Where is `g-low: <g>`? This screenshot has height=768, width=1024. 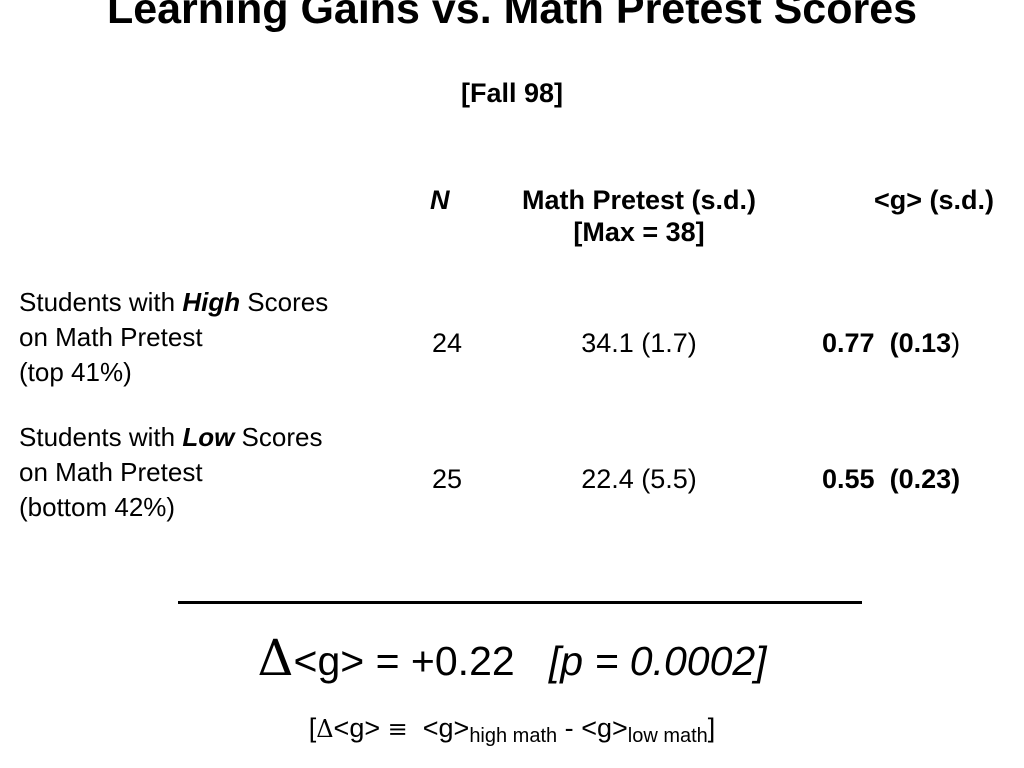
g-low: <g> is located at coordinates (604, 728).